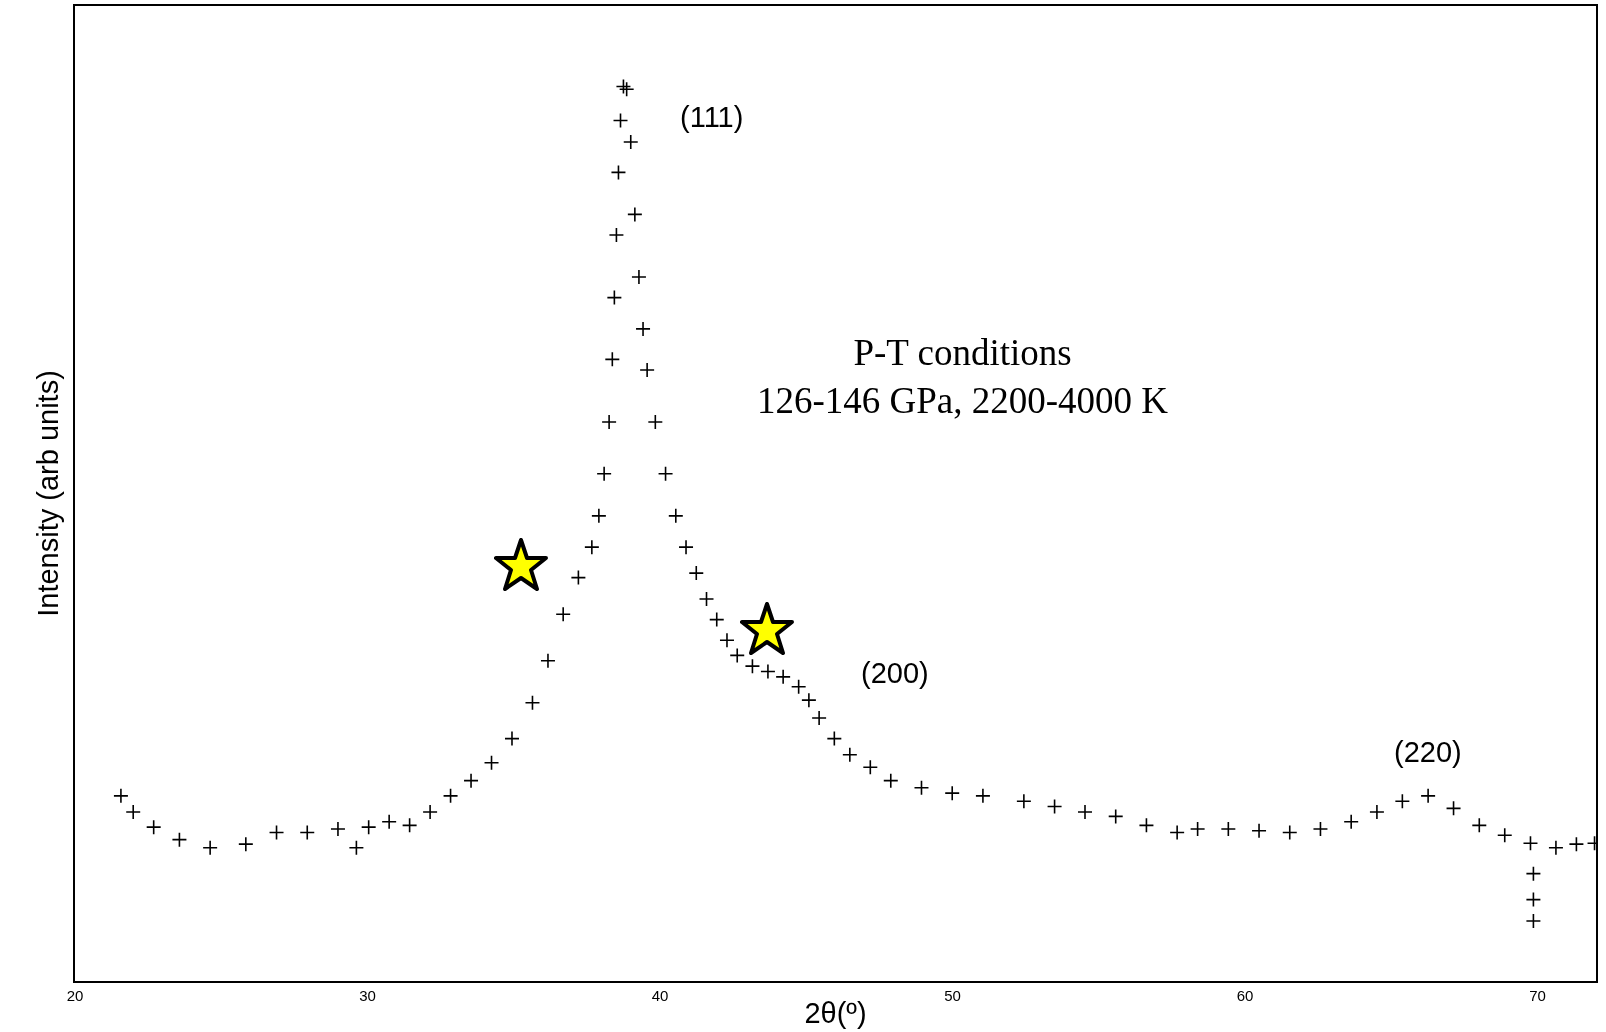 The height and width of the screenshot is (1032, 1606). Describe the element at coordinates (712, 117) in the screenshot. I see `annotation: (111)` at that location.